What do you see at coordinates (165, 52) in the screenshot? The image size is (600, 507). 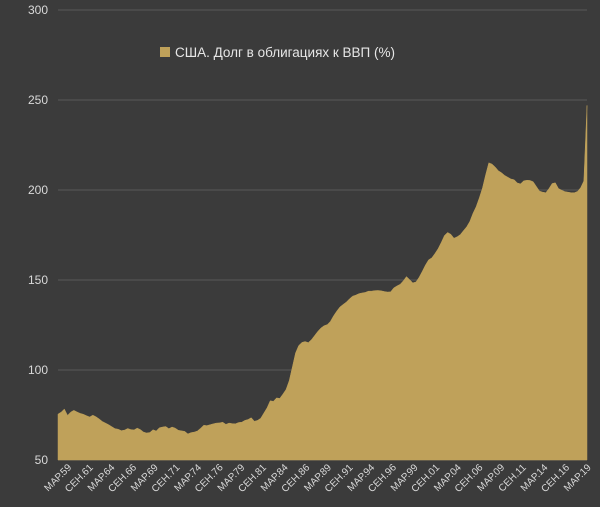 I see `legend-swatch` at bounding box center [165, 52].